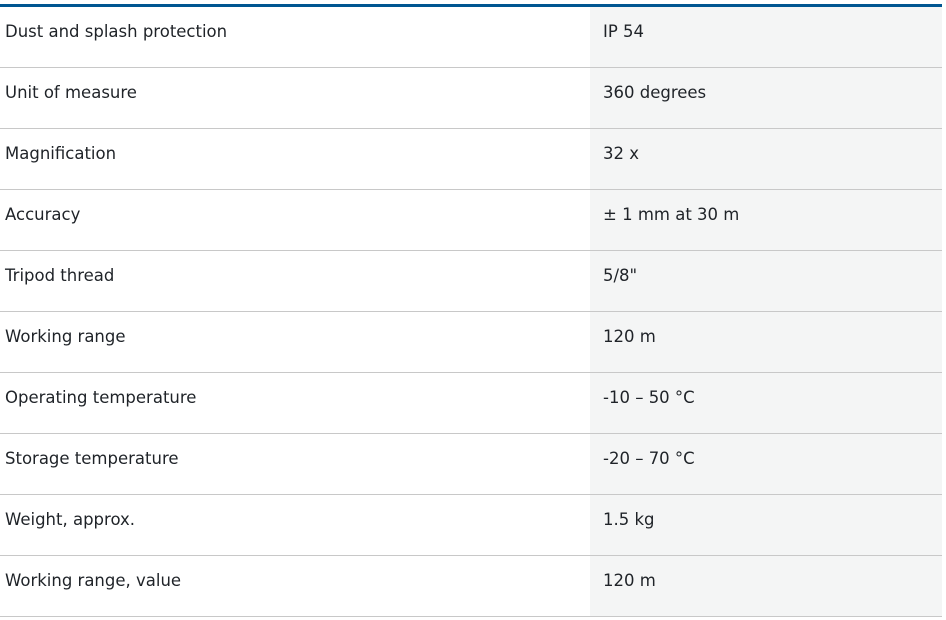 The width and height of the screenshot is (946, 620). Describe the element at coordinates (766, 525) in the screenshot. I see `spec-value: 1.5 kg` at that location.